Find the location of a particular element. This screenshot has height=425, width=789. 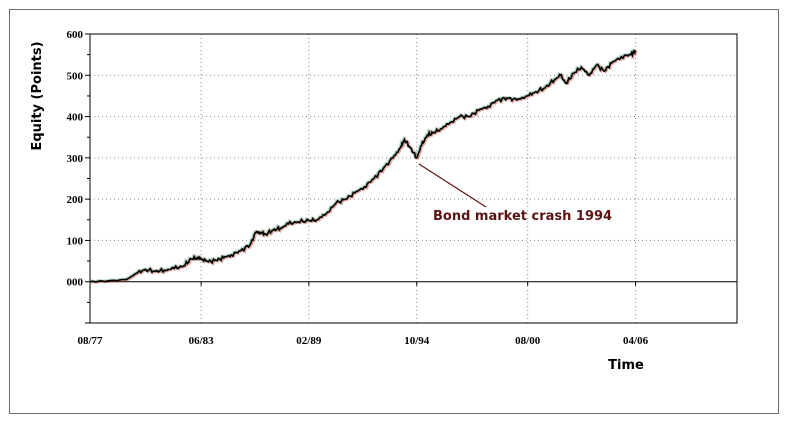

x-tick-label: 08/00 is located at coordinates (528, 341).